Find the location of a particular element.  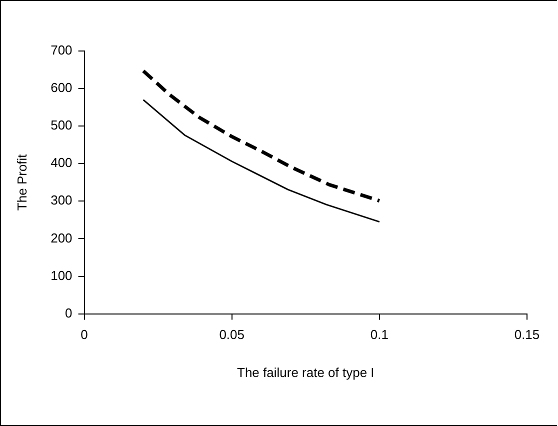

y-tick-label: 200 is located at coordinates (61, 238).